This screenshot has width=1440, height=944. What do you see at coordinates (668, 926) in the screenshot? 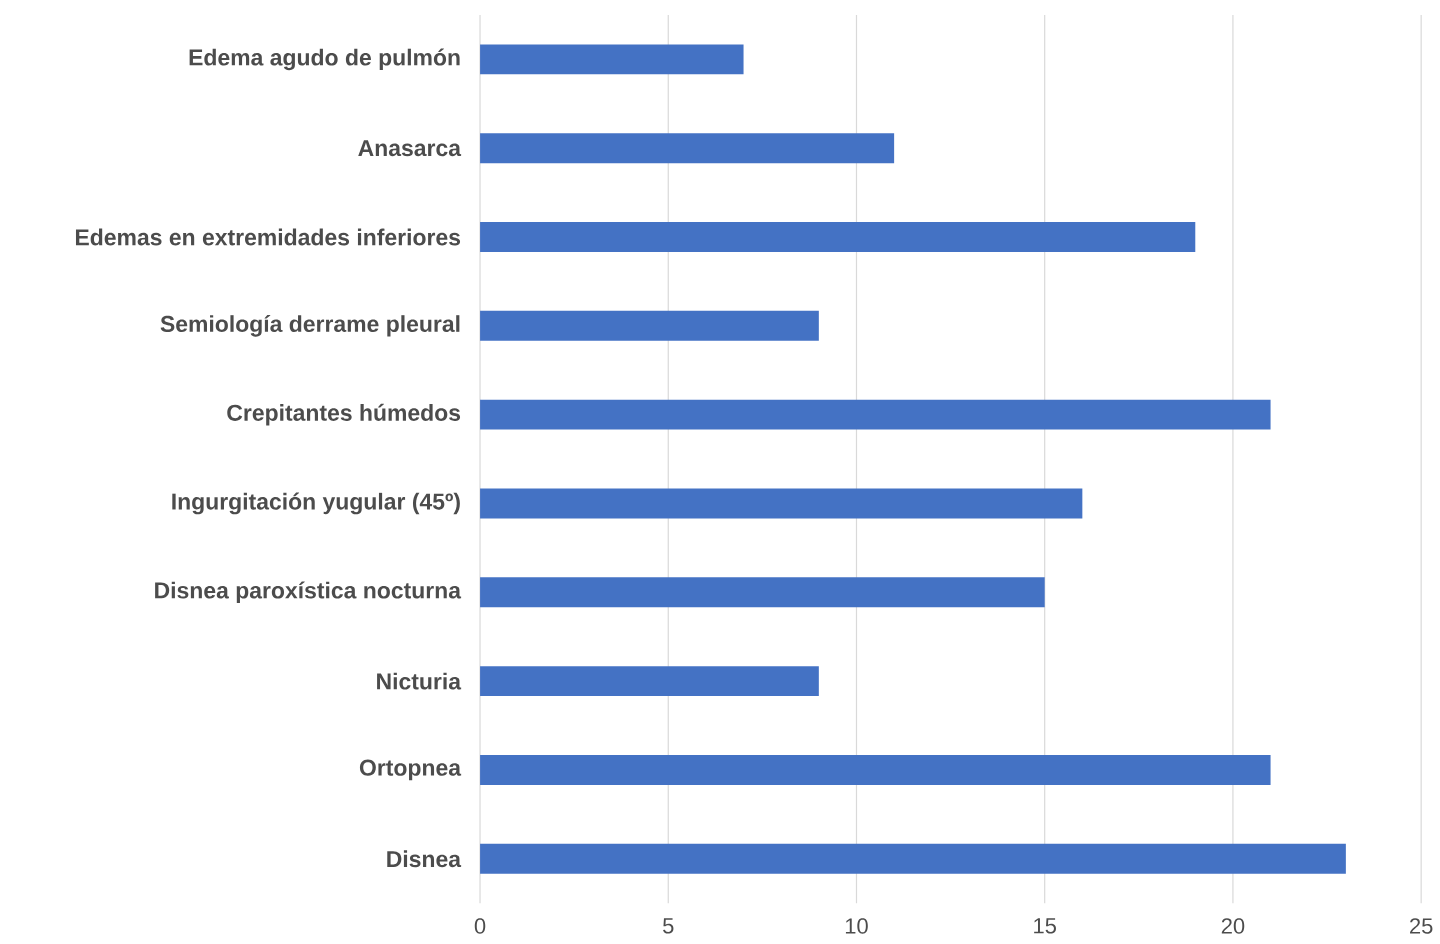
I see `x-tick-label: 5` at bounding box center [668, 926].